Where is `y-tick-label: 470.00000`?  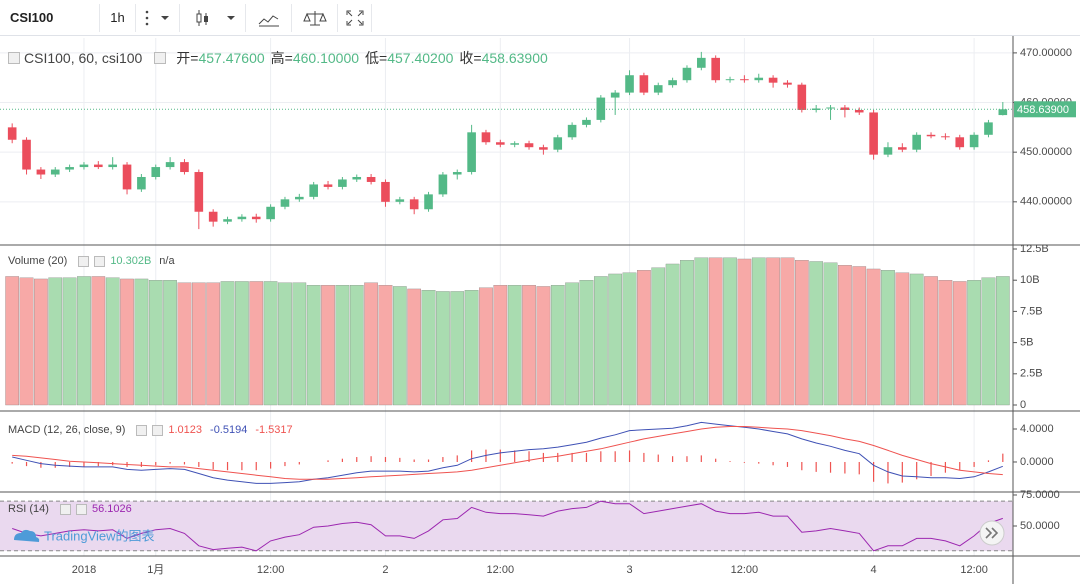
y-tick-label: 470.00000 is located at coordinates (1046, 53).